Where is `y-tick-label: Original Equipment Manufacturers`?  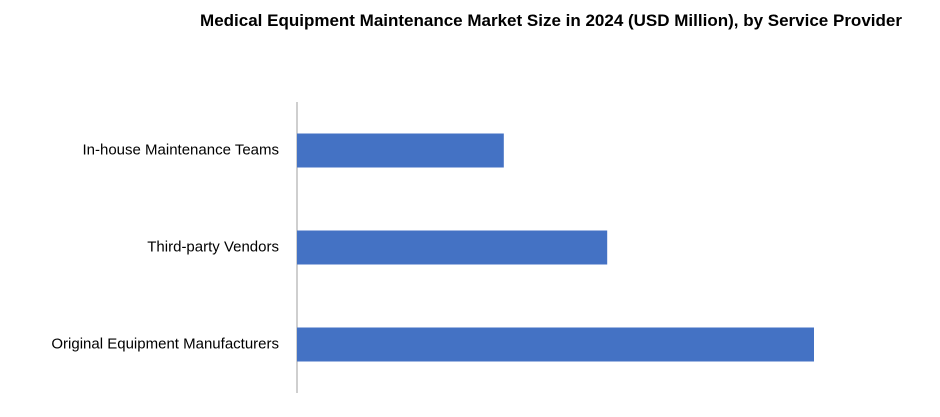
y-tick-label: Original Equipment Manufacturers is located at coordinates (165, 343).